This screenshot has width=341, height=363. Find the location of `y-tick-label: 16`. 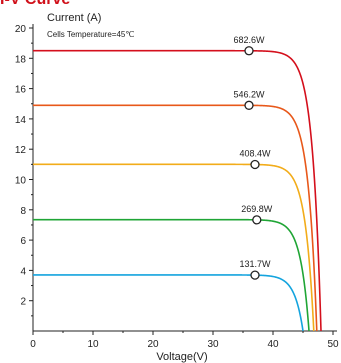

y-tick-label: 16 is located at coordinates (21, 90).